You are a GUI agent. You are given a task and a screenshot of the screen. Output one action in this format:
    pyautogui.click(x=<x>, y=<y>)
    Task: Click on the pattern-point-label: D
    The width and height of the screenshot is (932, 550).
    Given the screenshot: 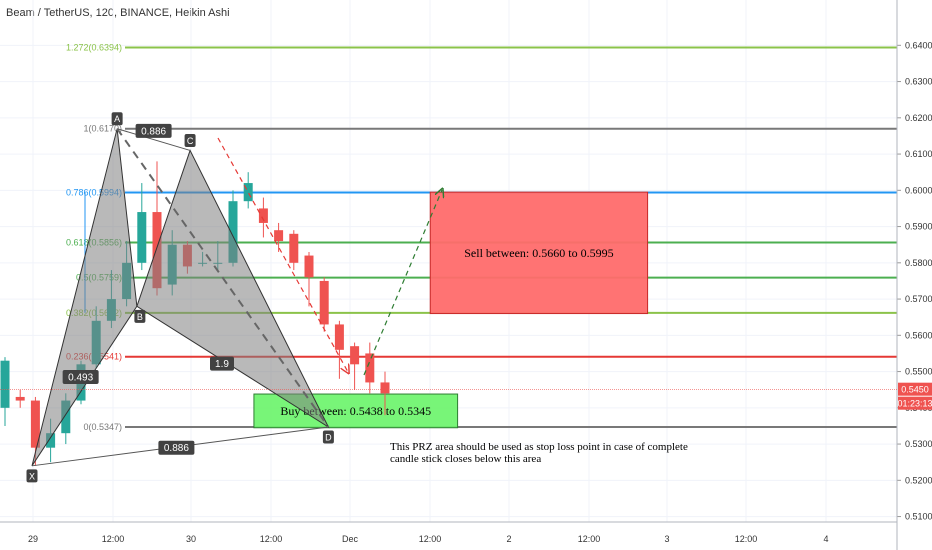 What is the action you would take?
    pyautogui.click(x=328, y=438)
    